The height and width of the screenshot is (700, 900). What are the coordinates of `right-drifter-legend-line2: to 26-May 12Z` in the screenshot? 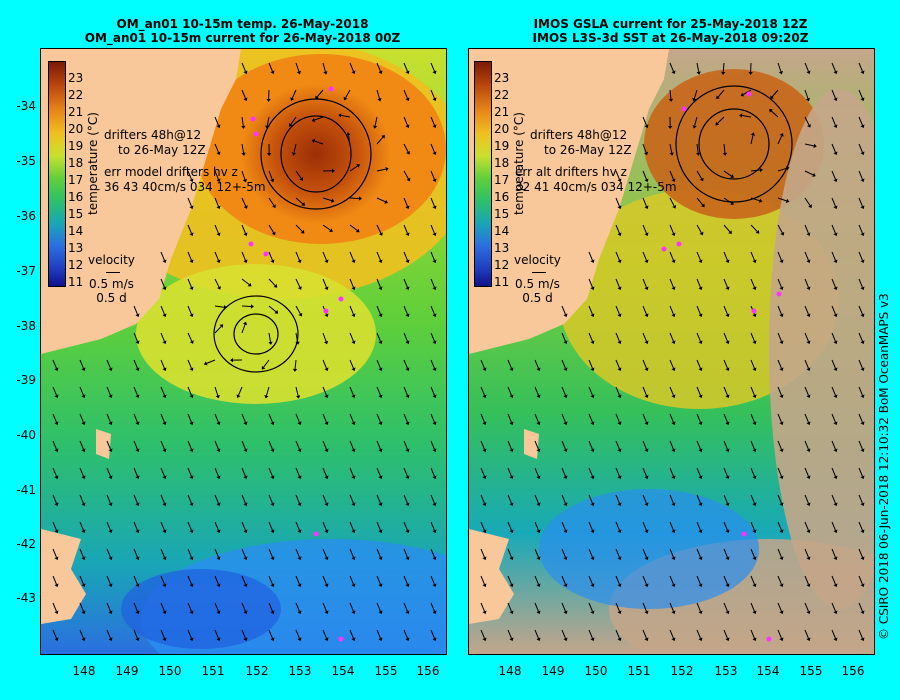 It's located at (588, 150).